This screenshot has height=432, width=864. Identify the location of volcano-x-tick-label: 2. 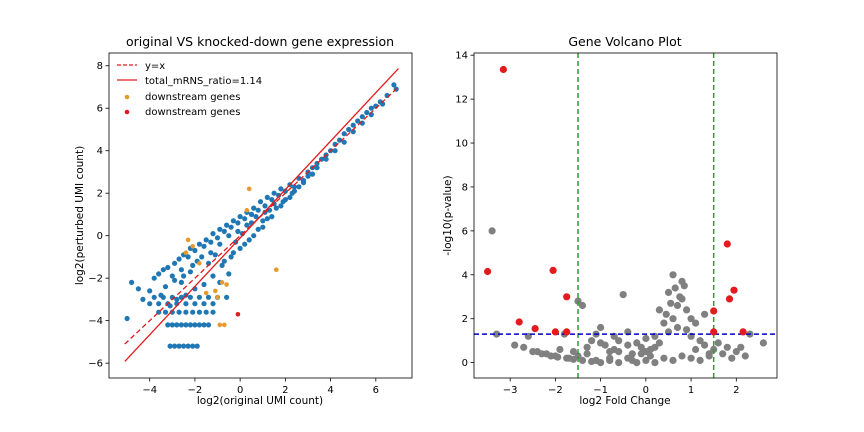
(736, 390).